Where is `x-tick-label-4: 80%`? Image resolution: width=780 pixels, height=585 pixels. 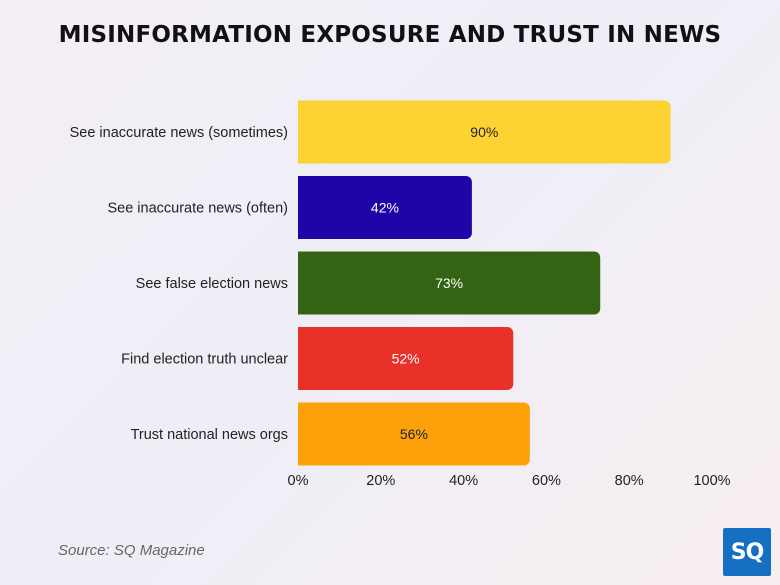
x-tick-label-4: 80% is located at coordinates (629, 481).